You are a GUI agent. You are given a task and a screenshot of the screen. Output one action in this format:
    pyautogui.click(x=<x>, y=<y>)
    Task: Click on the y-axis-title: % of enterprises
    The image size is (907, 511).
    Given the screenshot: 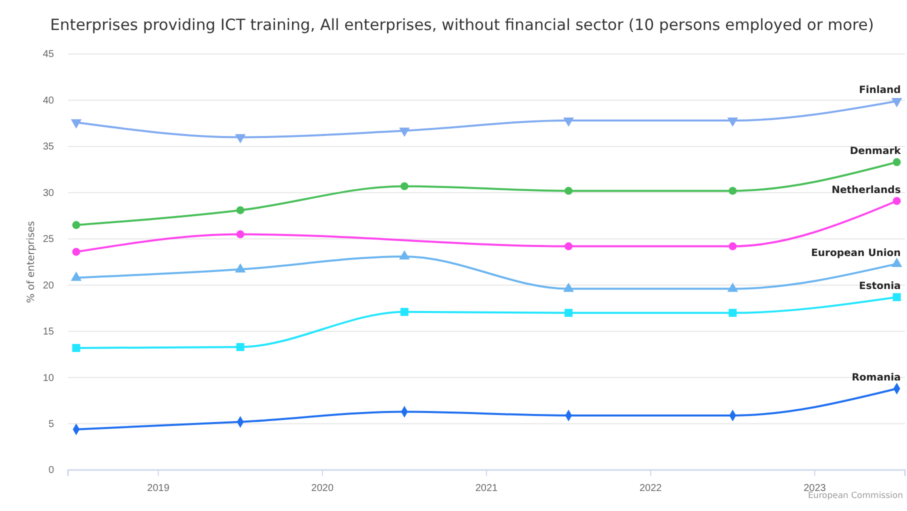 What is the action you would take?
    pyautogui.click(x=31, y=262)
    